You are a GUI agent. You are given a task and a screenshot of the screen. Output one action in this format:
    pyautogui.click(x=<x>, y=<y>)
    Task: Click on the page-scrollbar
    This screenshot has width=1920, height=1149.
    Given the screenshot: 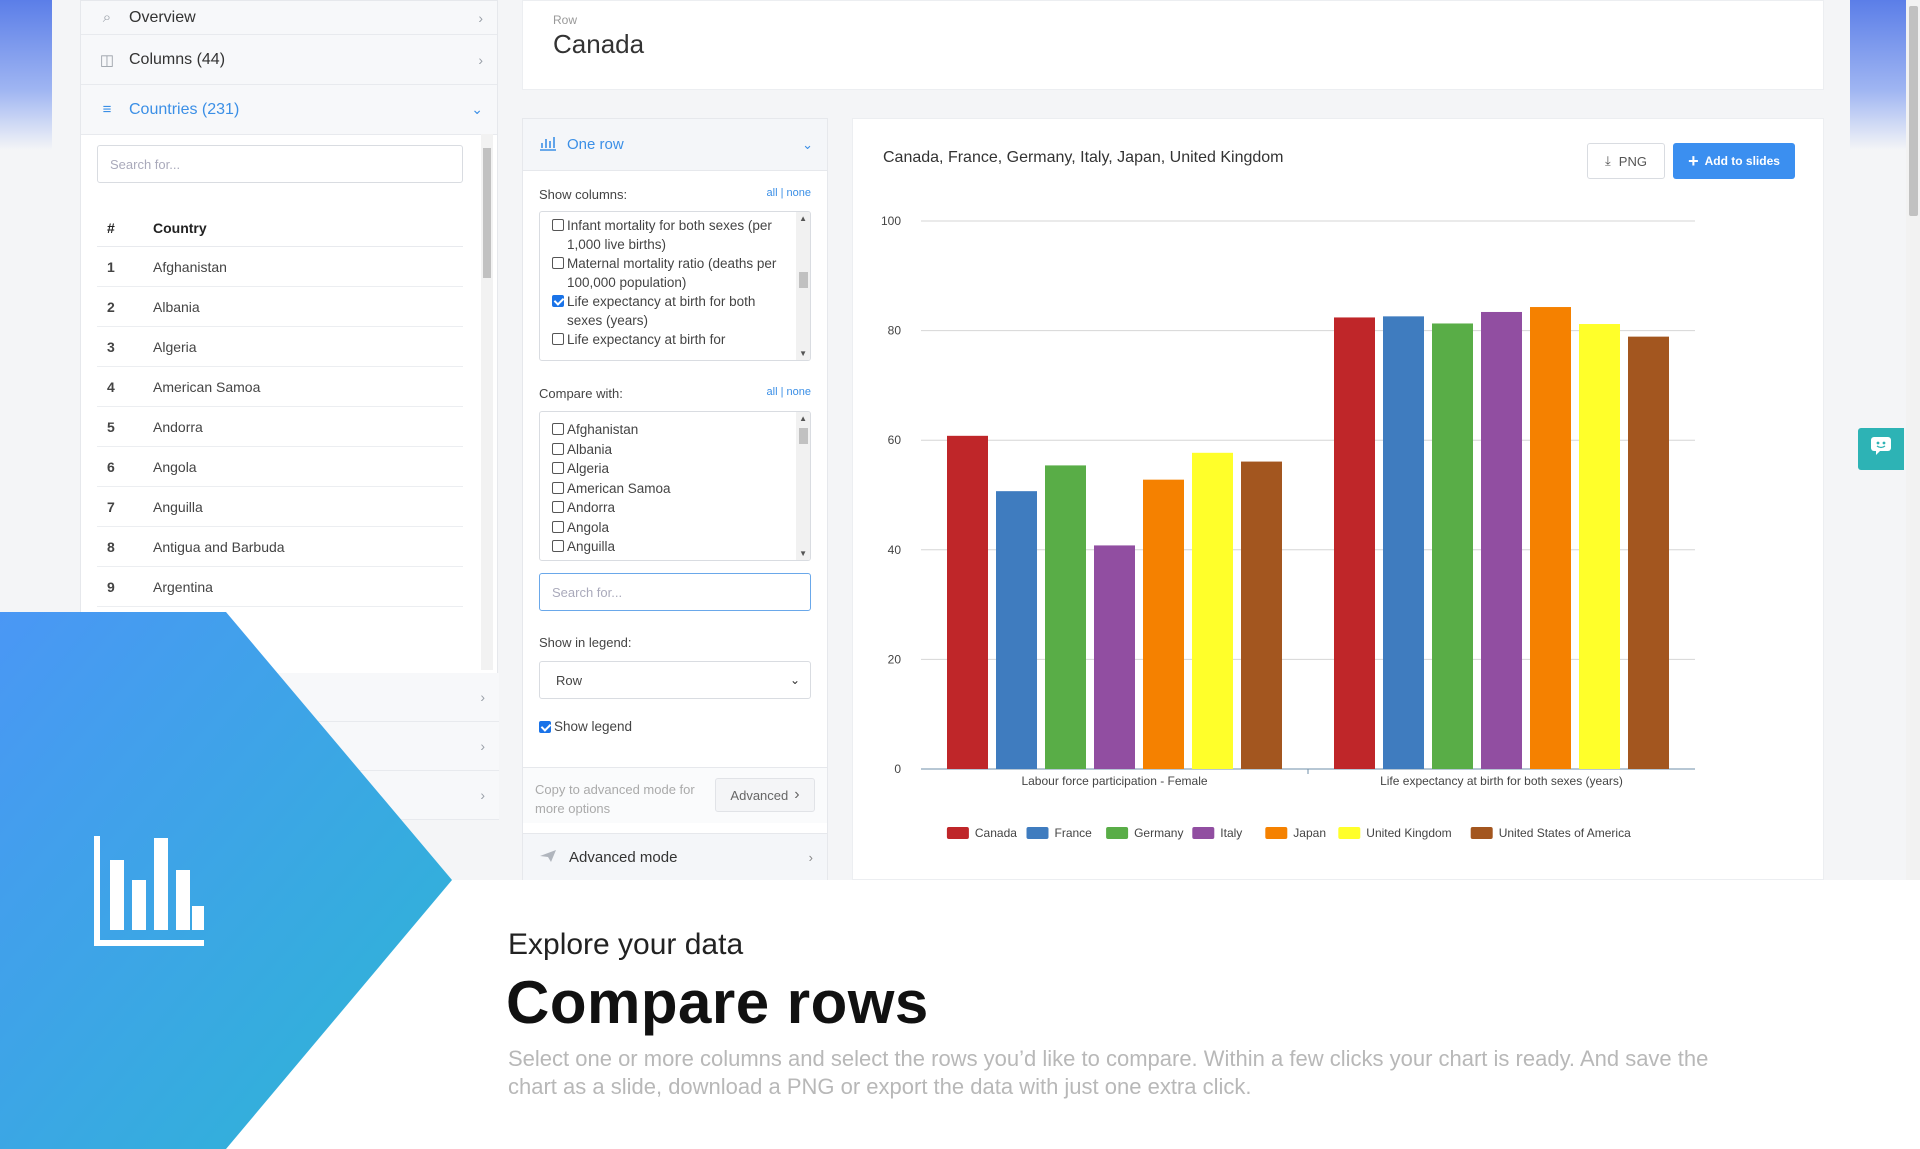 What is the action you would take?
    pyautogui.click(x=1913, y=440)
    